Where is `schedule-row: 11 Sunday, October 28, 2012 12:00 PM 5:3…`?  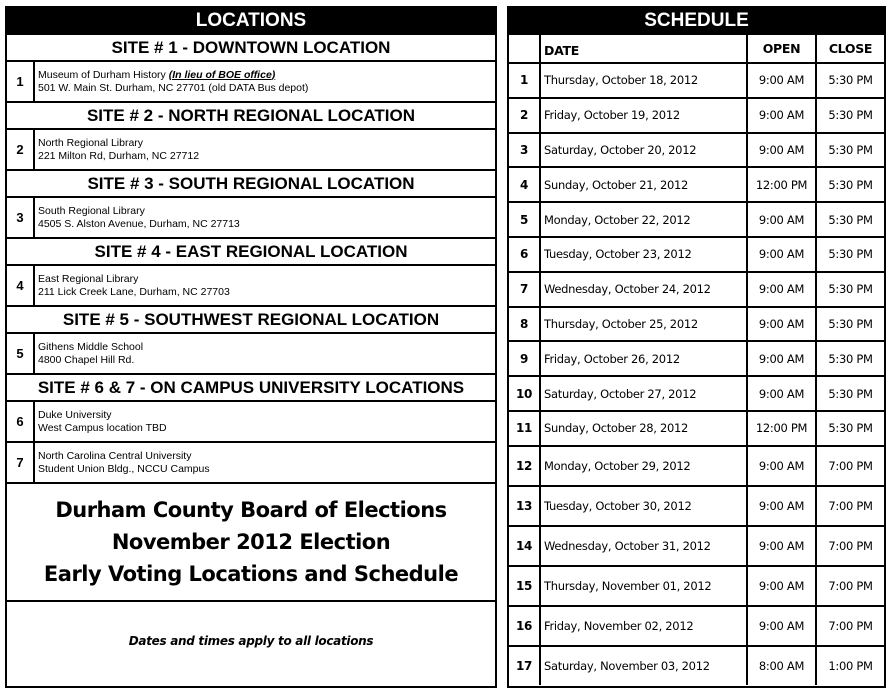 schedule-row: 11 Sunday, October 28, 2012 12:00 PM 5:3… is located at coordinates (696, 427).